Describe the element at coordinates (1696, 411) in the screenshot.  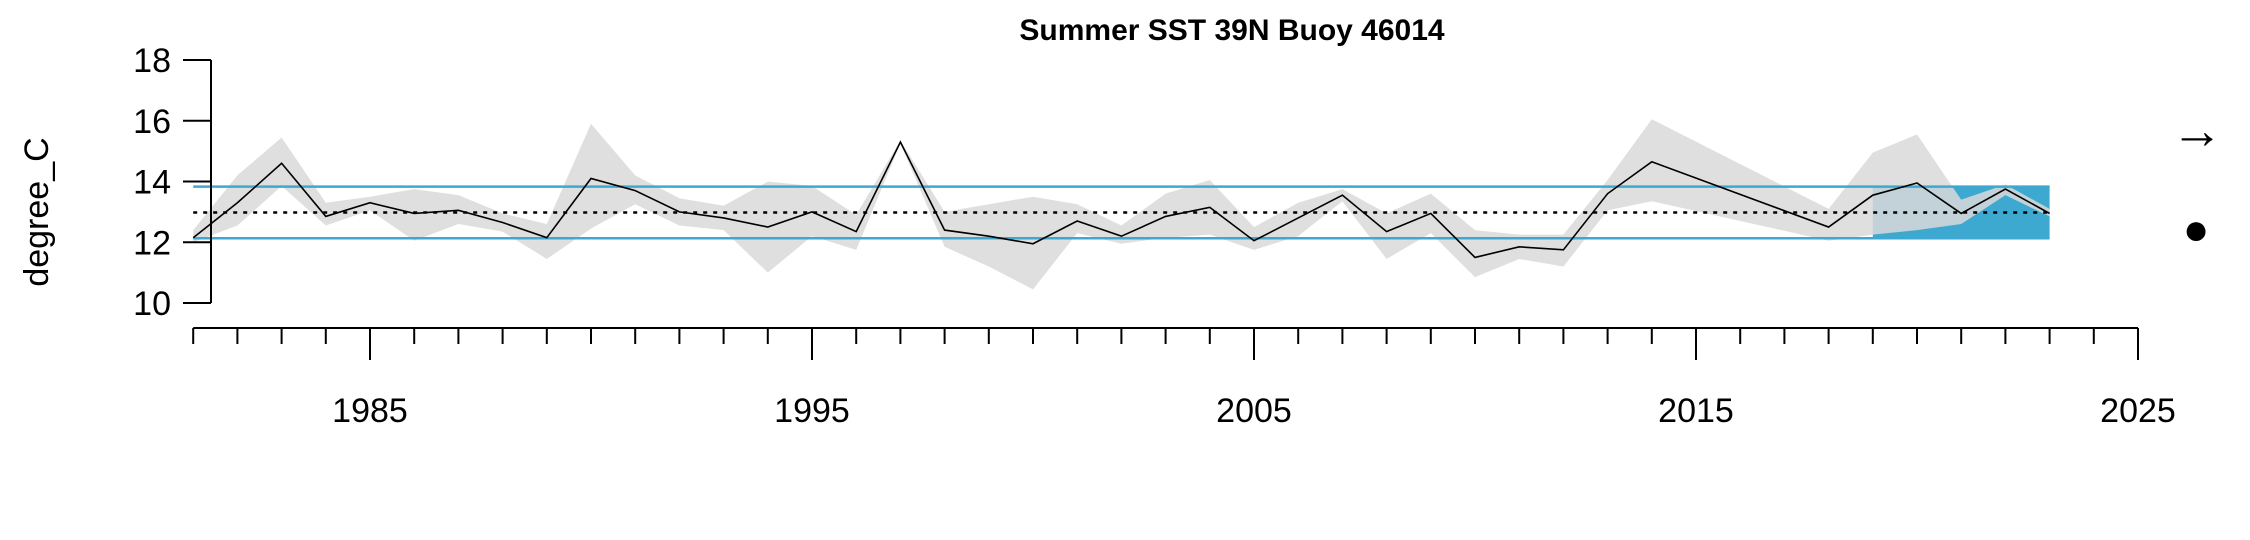
I see `x-tick-label: 2015` at that location.